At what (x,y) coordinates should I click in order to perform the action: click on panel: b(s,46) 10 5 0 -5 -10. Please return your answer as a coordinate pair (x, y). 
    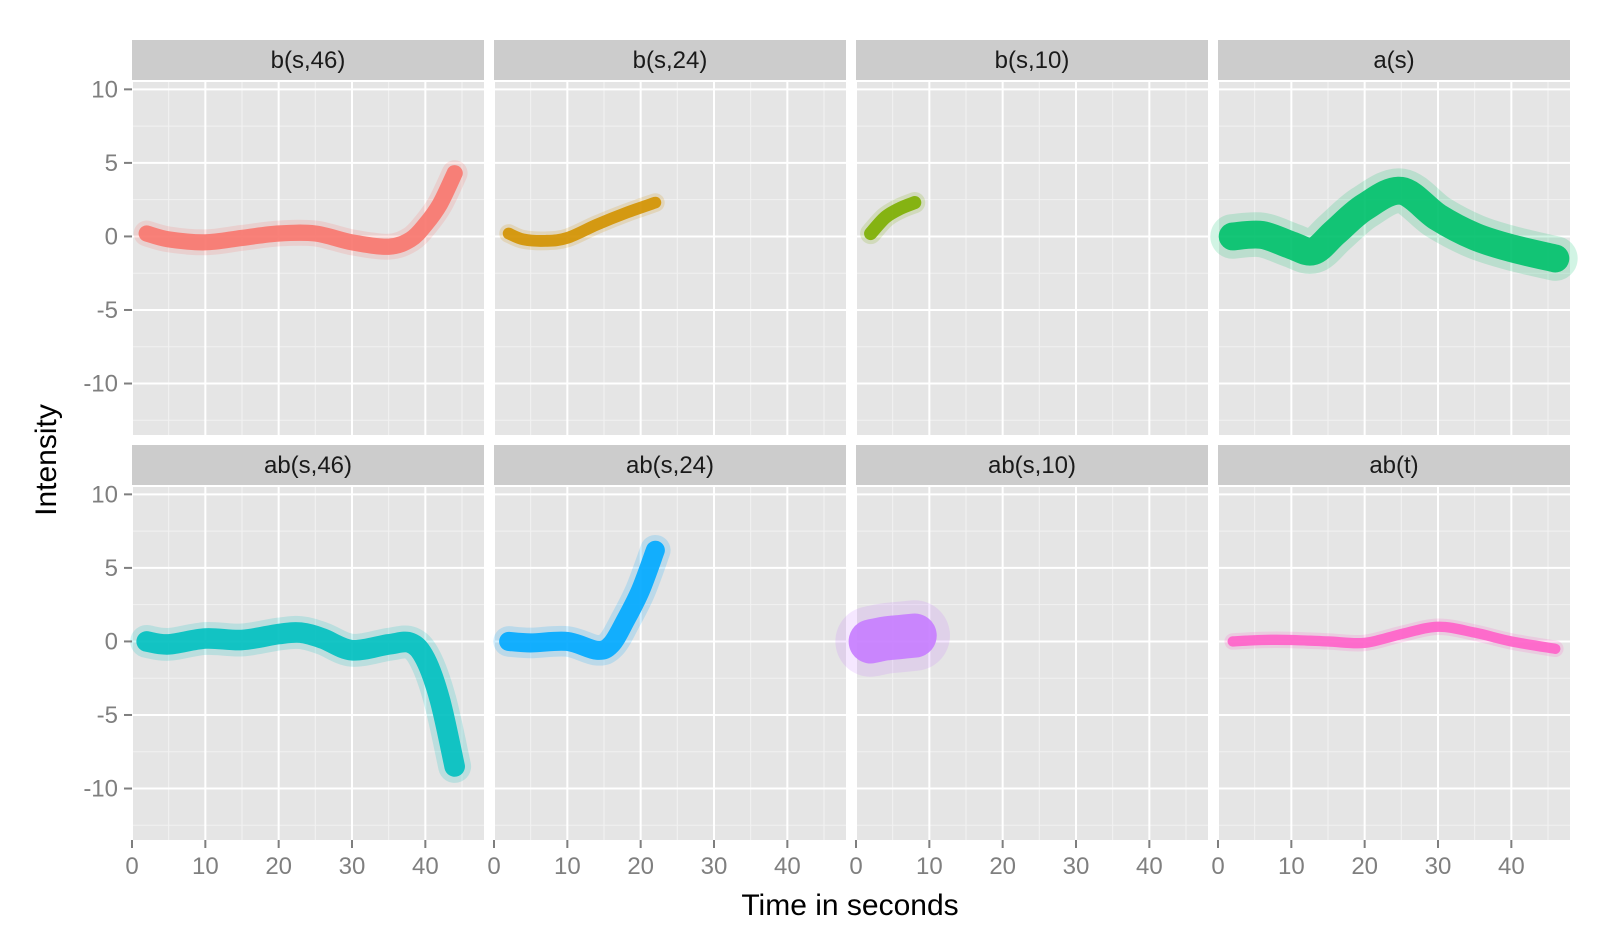
    Looking at the image, I should click on (283, 237).